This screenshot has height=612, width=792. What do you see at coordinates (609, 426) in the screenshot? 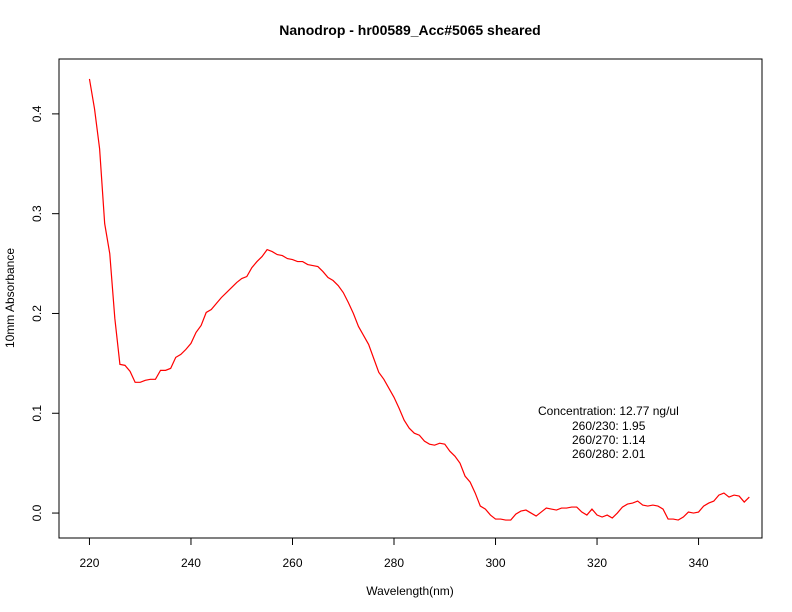
I see `annotation-ratio-260-230: 260/230: 1.95` at bounding box center [609, 426].